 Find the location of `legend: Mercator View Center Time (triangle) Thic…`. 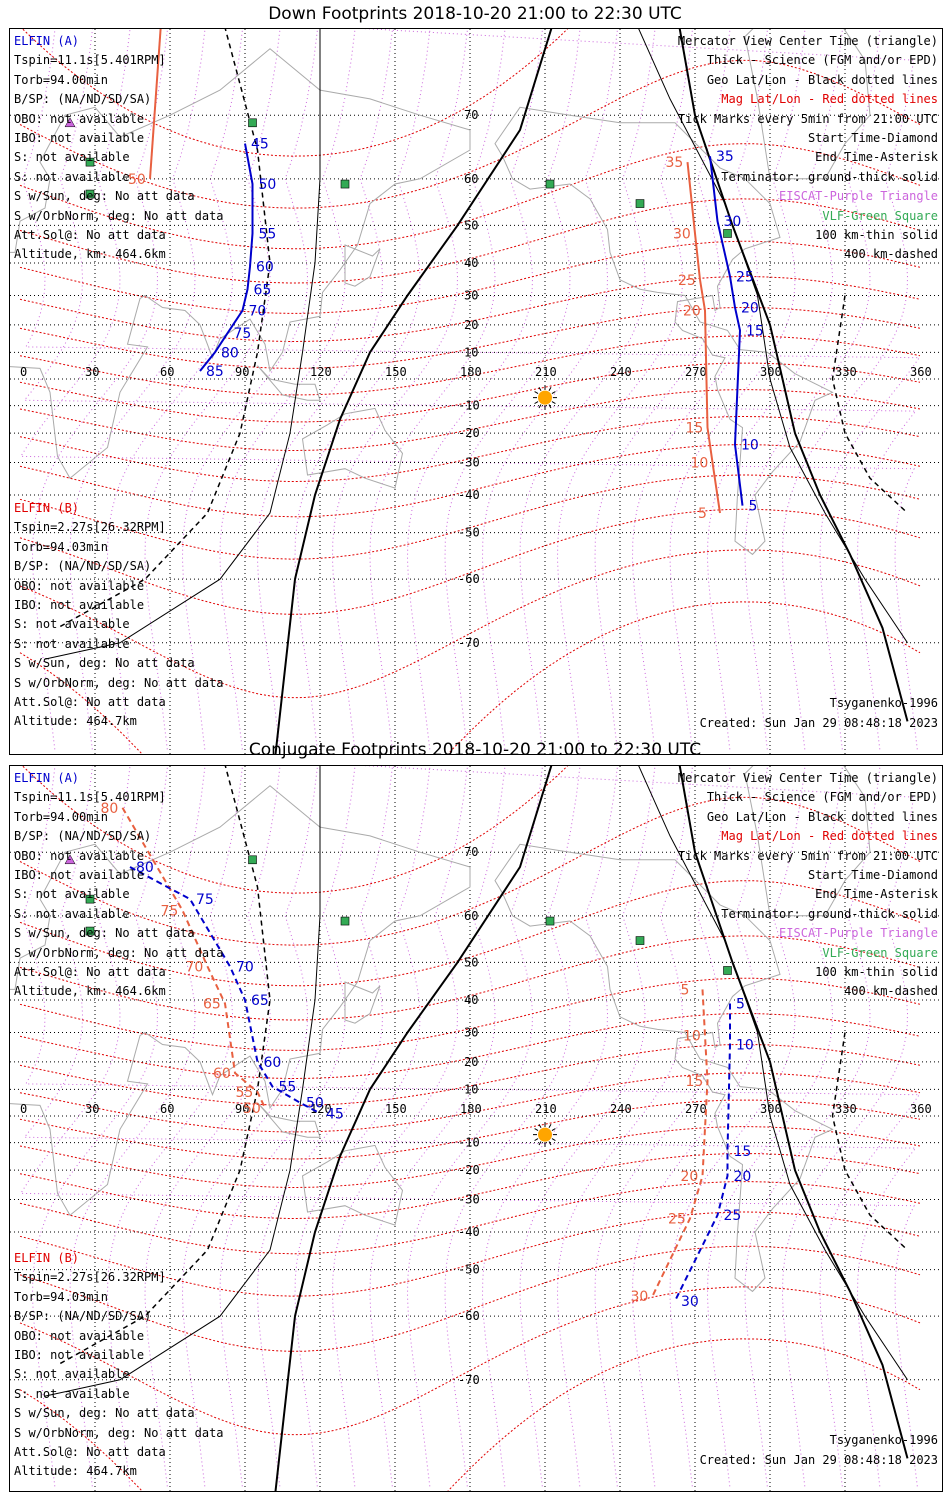

legend: Mercator View Center Time (triangle) Thic… is located at coordinates (808, 885).